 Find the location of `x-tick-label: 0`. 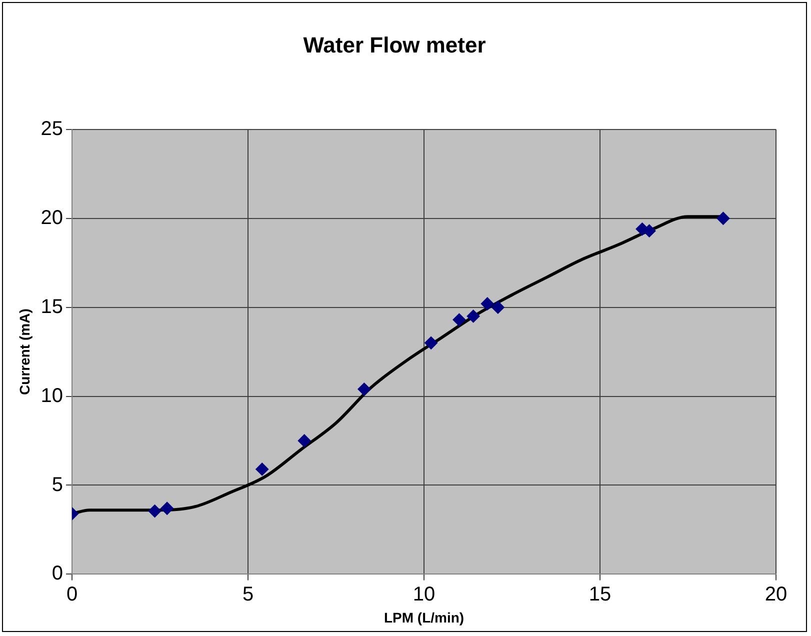

x-tick-label: 0 is located at coordinates (72, 595).